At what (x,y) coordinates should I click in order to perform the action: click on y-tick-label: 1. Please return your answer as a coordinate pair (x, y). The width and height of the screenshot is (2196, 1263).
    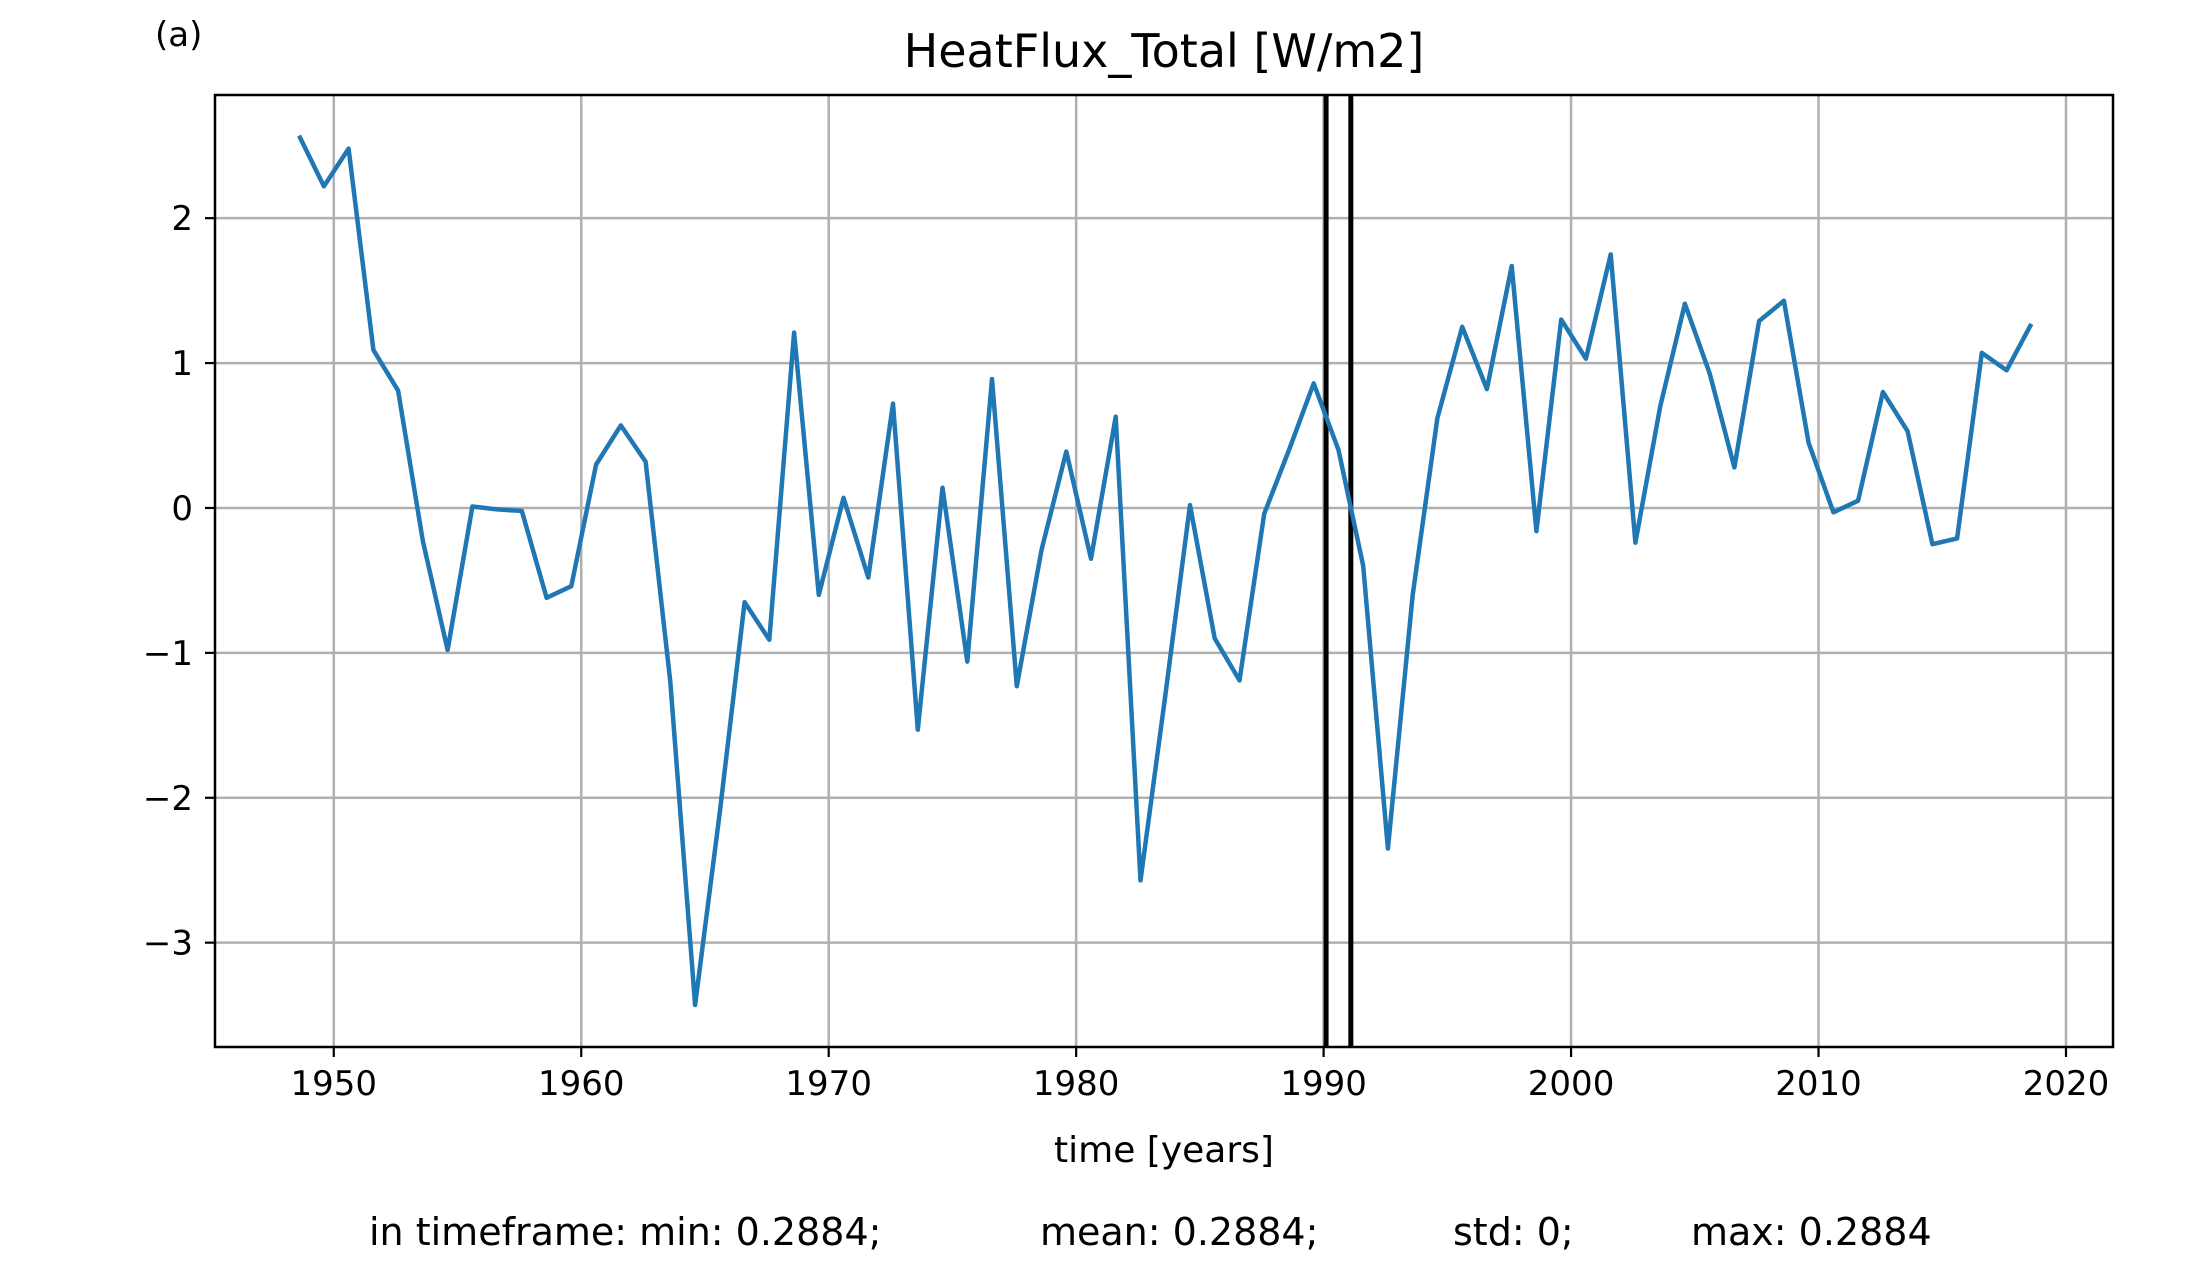
    Looking at the image, I should click on (182, 364).